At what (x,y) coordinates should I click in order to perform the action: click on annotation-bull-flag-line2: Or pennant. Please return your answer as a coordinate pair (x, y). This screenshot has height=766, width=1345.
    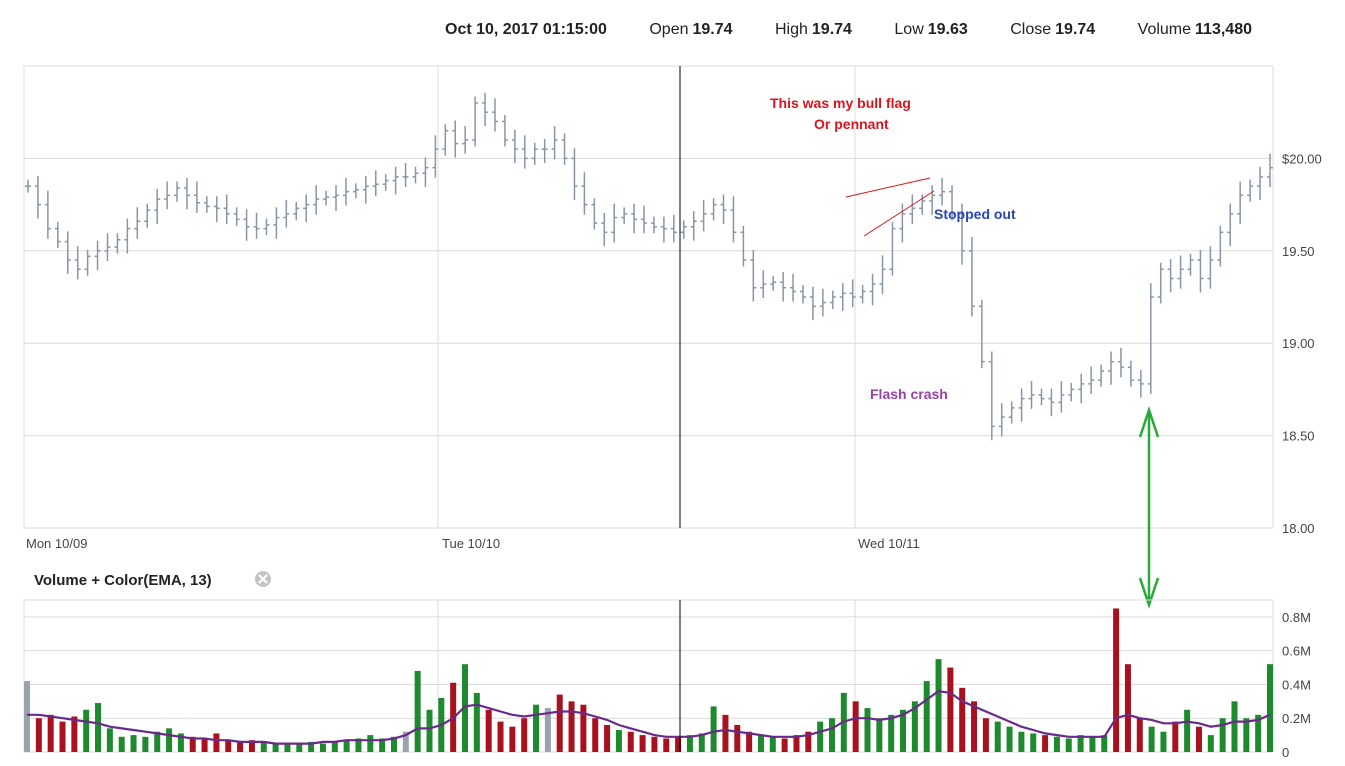
    Looking at the image, I should click on (851, 124).